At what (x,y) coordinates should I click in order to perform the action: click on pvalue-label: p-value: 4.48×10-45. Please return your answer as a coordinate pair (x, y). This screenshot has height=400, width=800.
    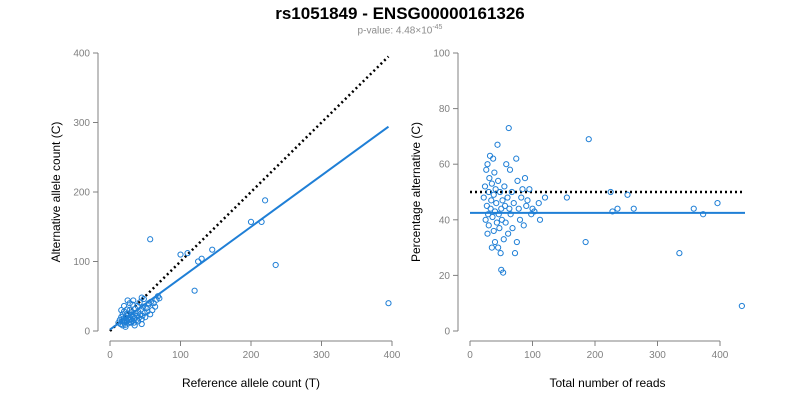
    Looking at the image, I should click on (400, 30).